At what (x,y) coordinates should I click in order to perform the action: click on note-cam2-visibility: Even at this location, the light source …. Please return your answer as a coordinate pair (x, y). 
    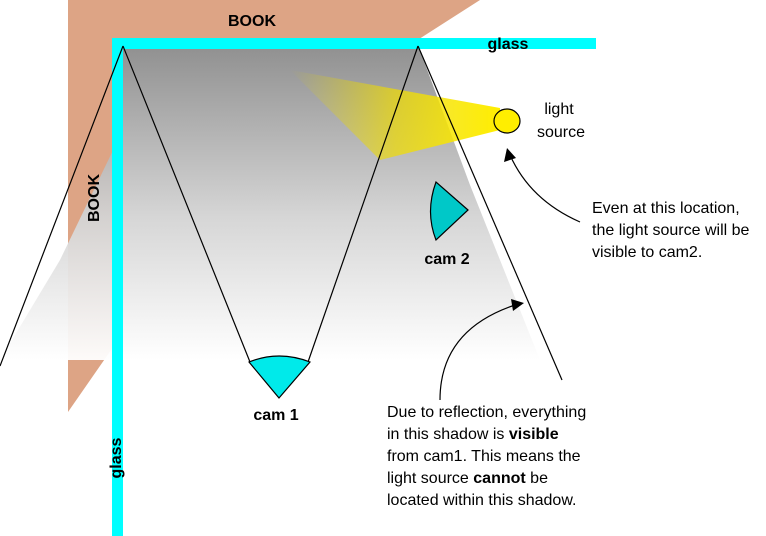
    Looking at the image, I should click on (678, 231).